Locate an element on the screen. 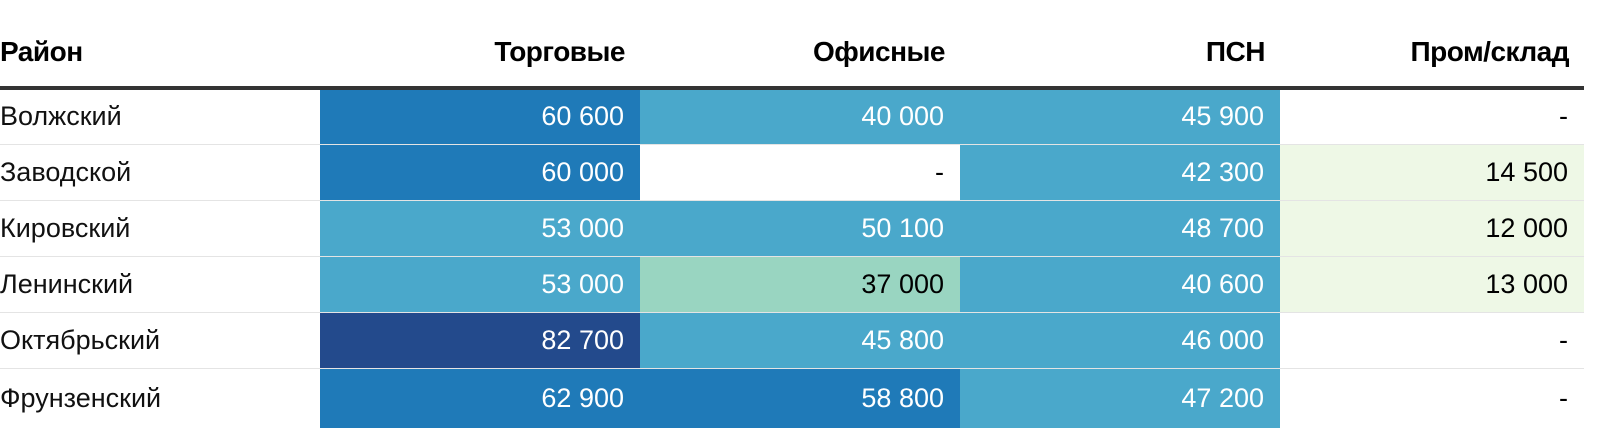  cell-psn: 40 600 is located at coordinates (1120, 284).